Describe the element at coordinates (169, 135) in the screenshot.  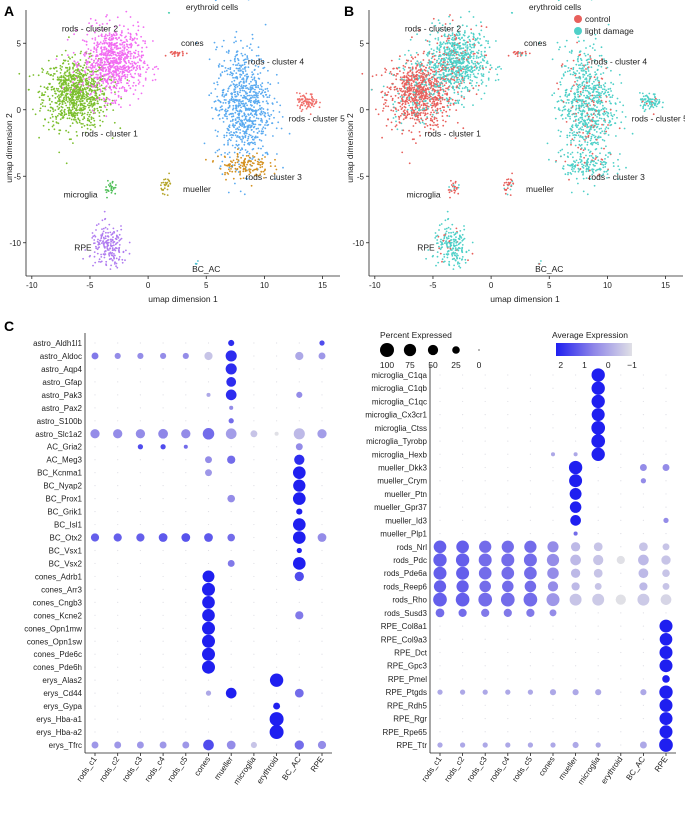
I see `umap-a-points` at that location.